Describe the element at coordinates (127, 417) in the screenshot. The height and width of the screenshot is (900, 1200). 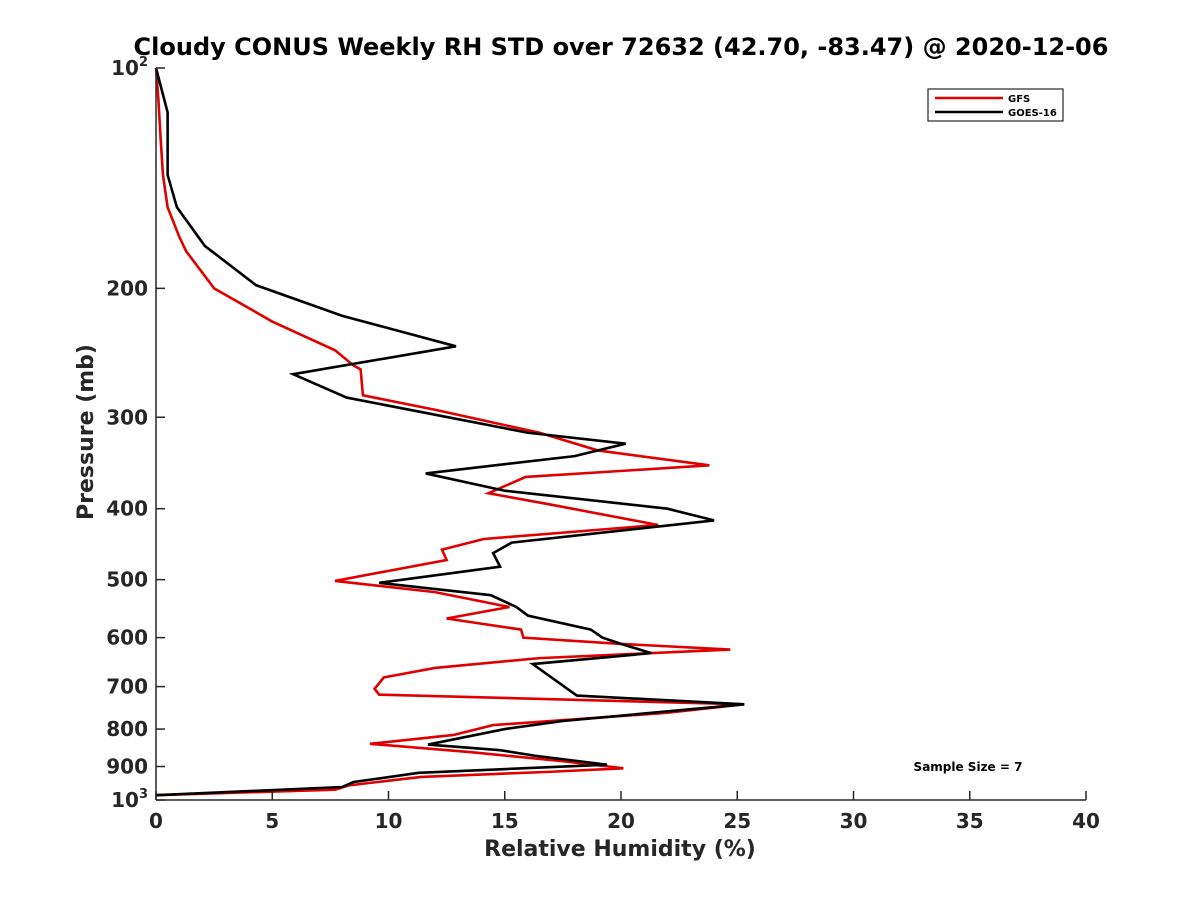
I see `y-tick-label: 300` at that location.